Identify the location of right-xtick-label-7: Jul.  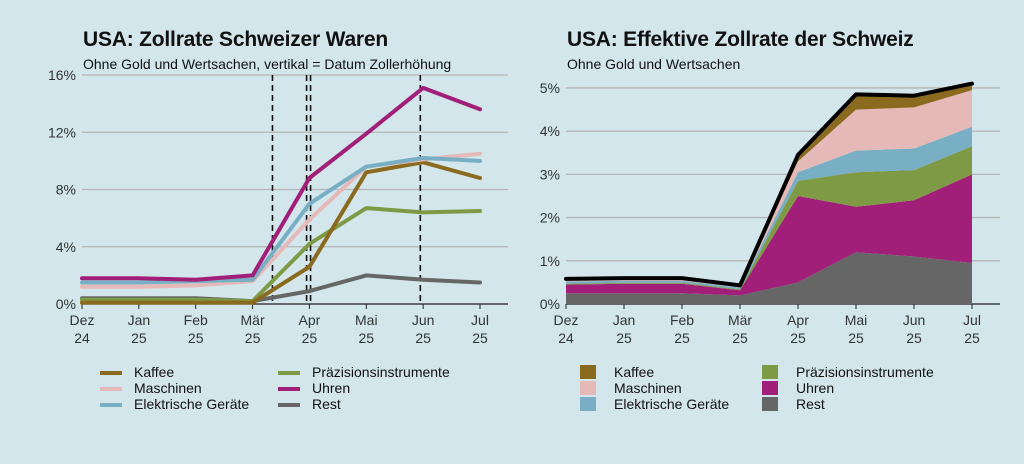
(972, 320).